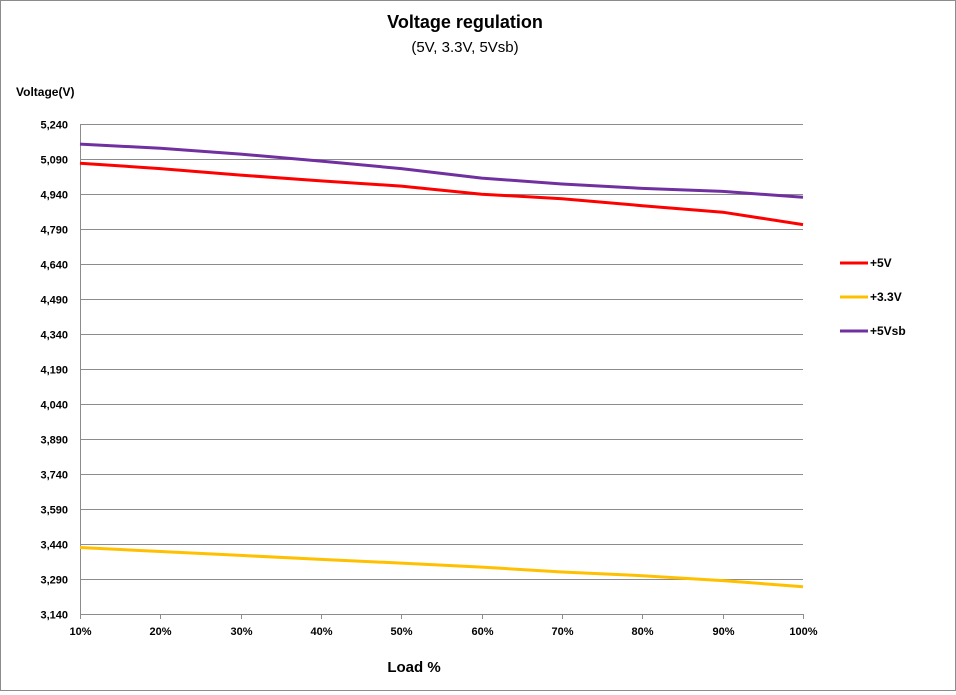 The width and height of the screenshot is (956, 695). Describe the element at coordinates (54, 161) in the screenshot. I see `y-tick-label: 5,090` at that location.